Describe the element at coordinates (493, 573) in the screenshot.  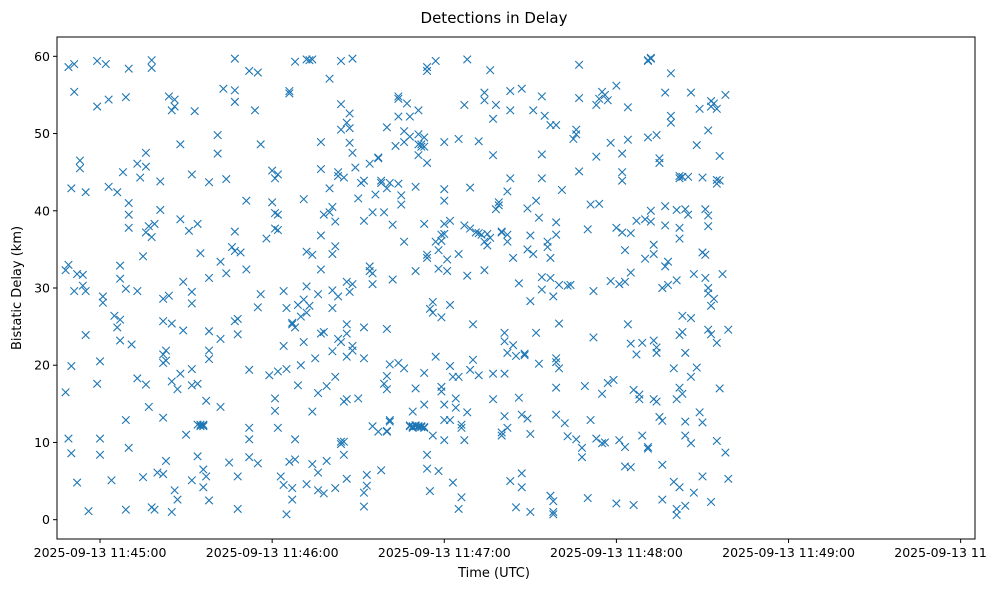
I see `x-axis-label: Time (UTC)` at that location.